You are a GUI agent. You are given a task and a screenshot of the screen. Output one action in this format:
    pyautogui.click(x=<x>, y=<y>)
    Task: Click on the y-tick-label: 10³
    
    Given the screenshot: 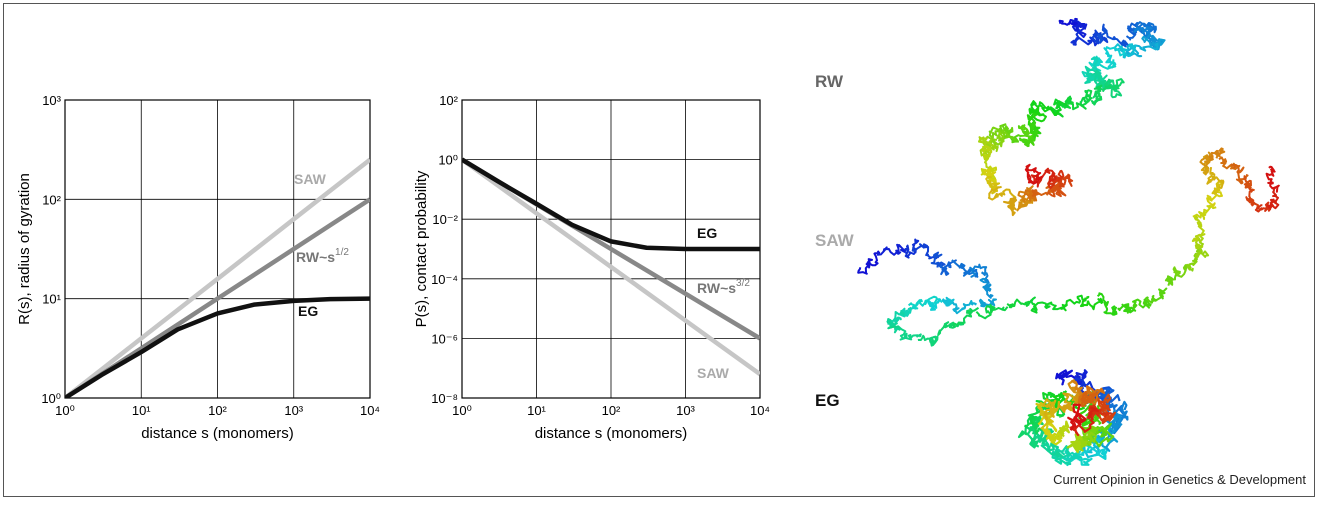 What is the action you would take?
    pyautogui.click(x=51, y=100)
    